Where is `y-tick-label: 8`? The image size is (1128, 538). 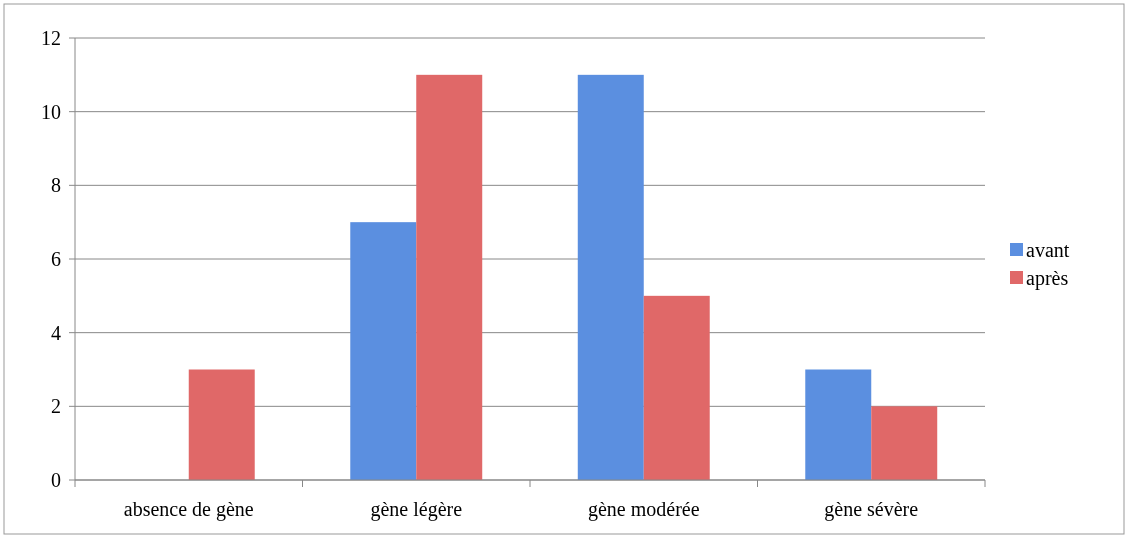
y-tick-label: 8 is located at coordinates (56, 185).